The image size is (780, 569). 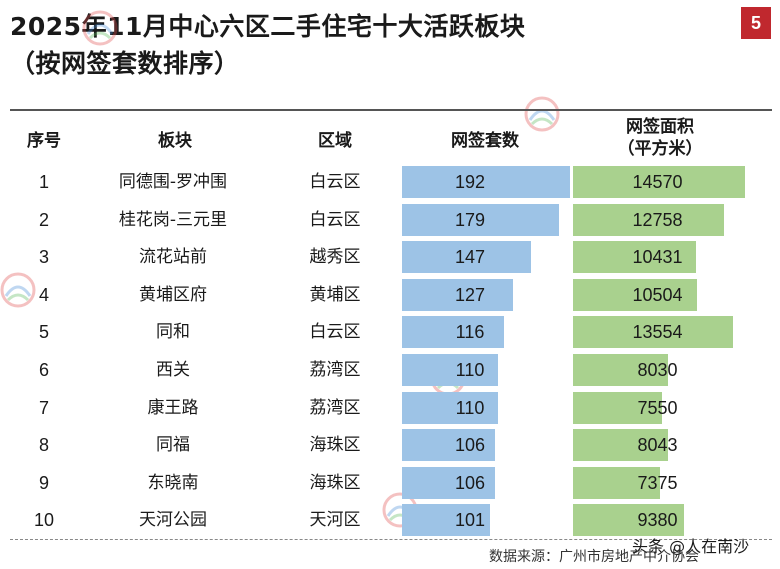 What do you see at coordinates (391, 110) in the screenshot?
I see `table-top-rule` at bounding box center [391, 110].